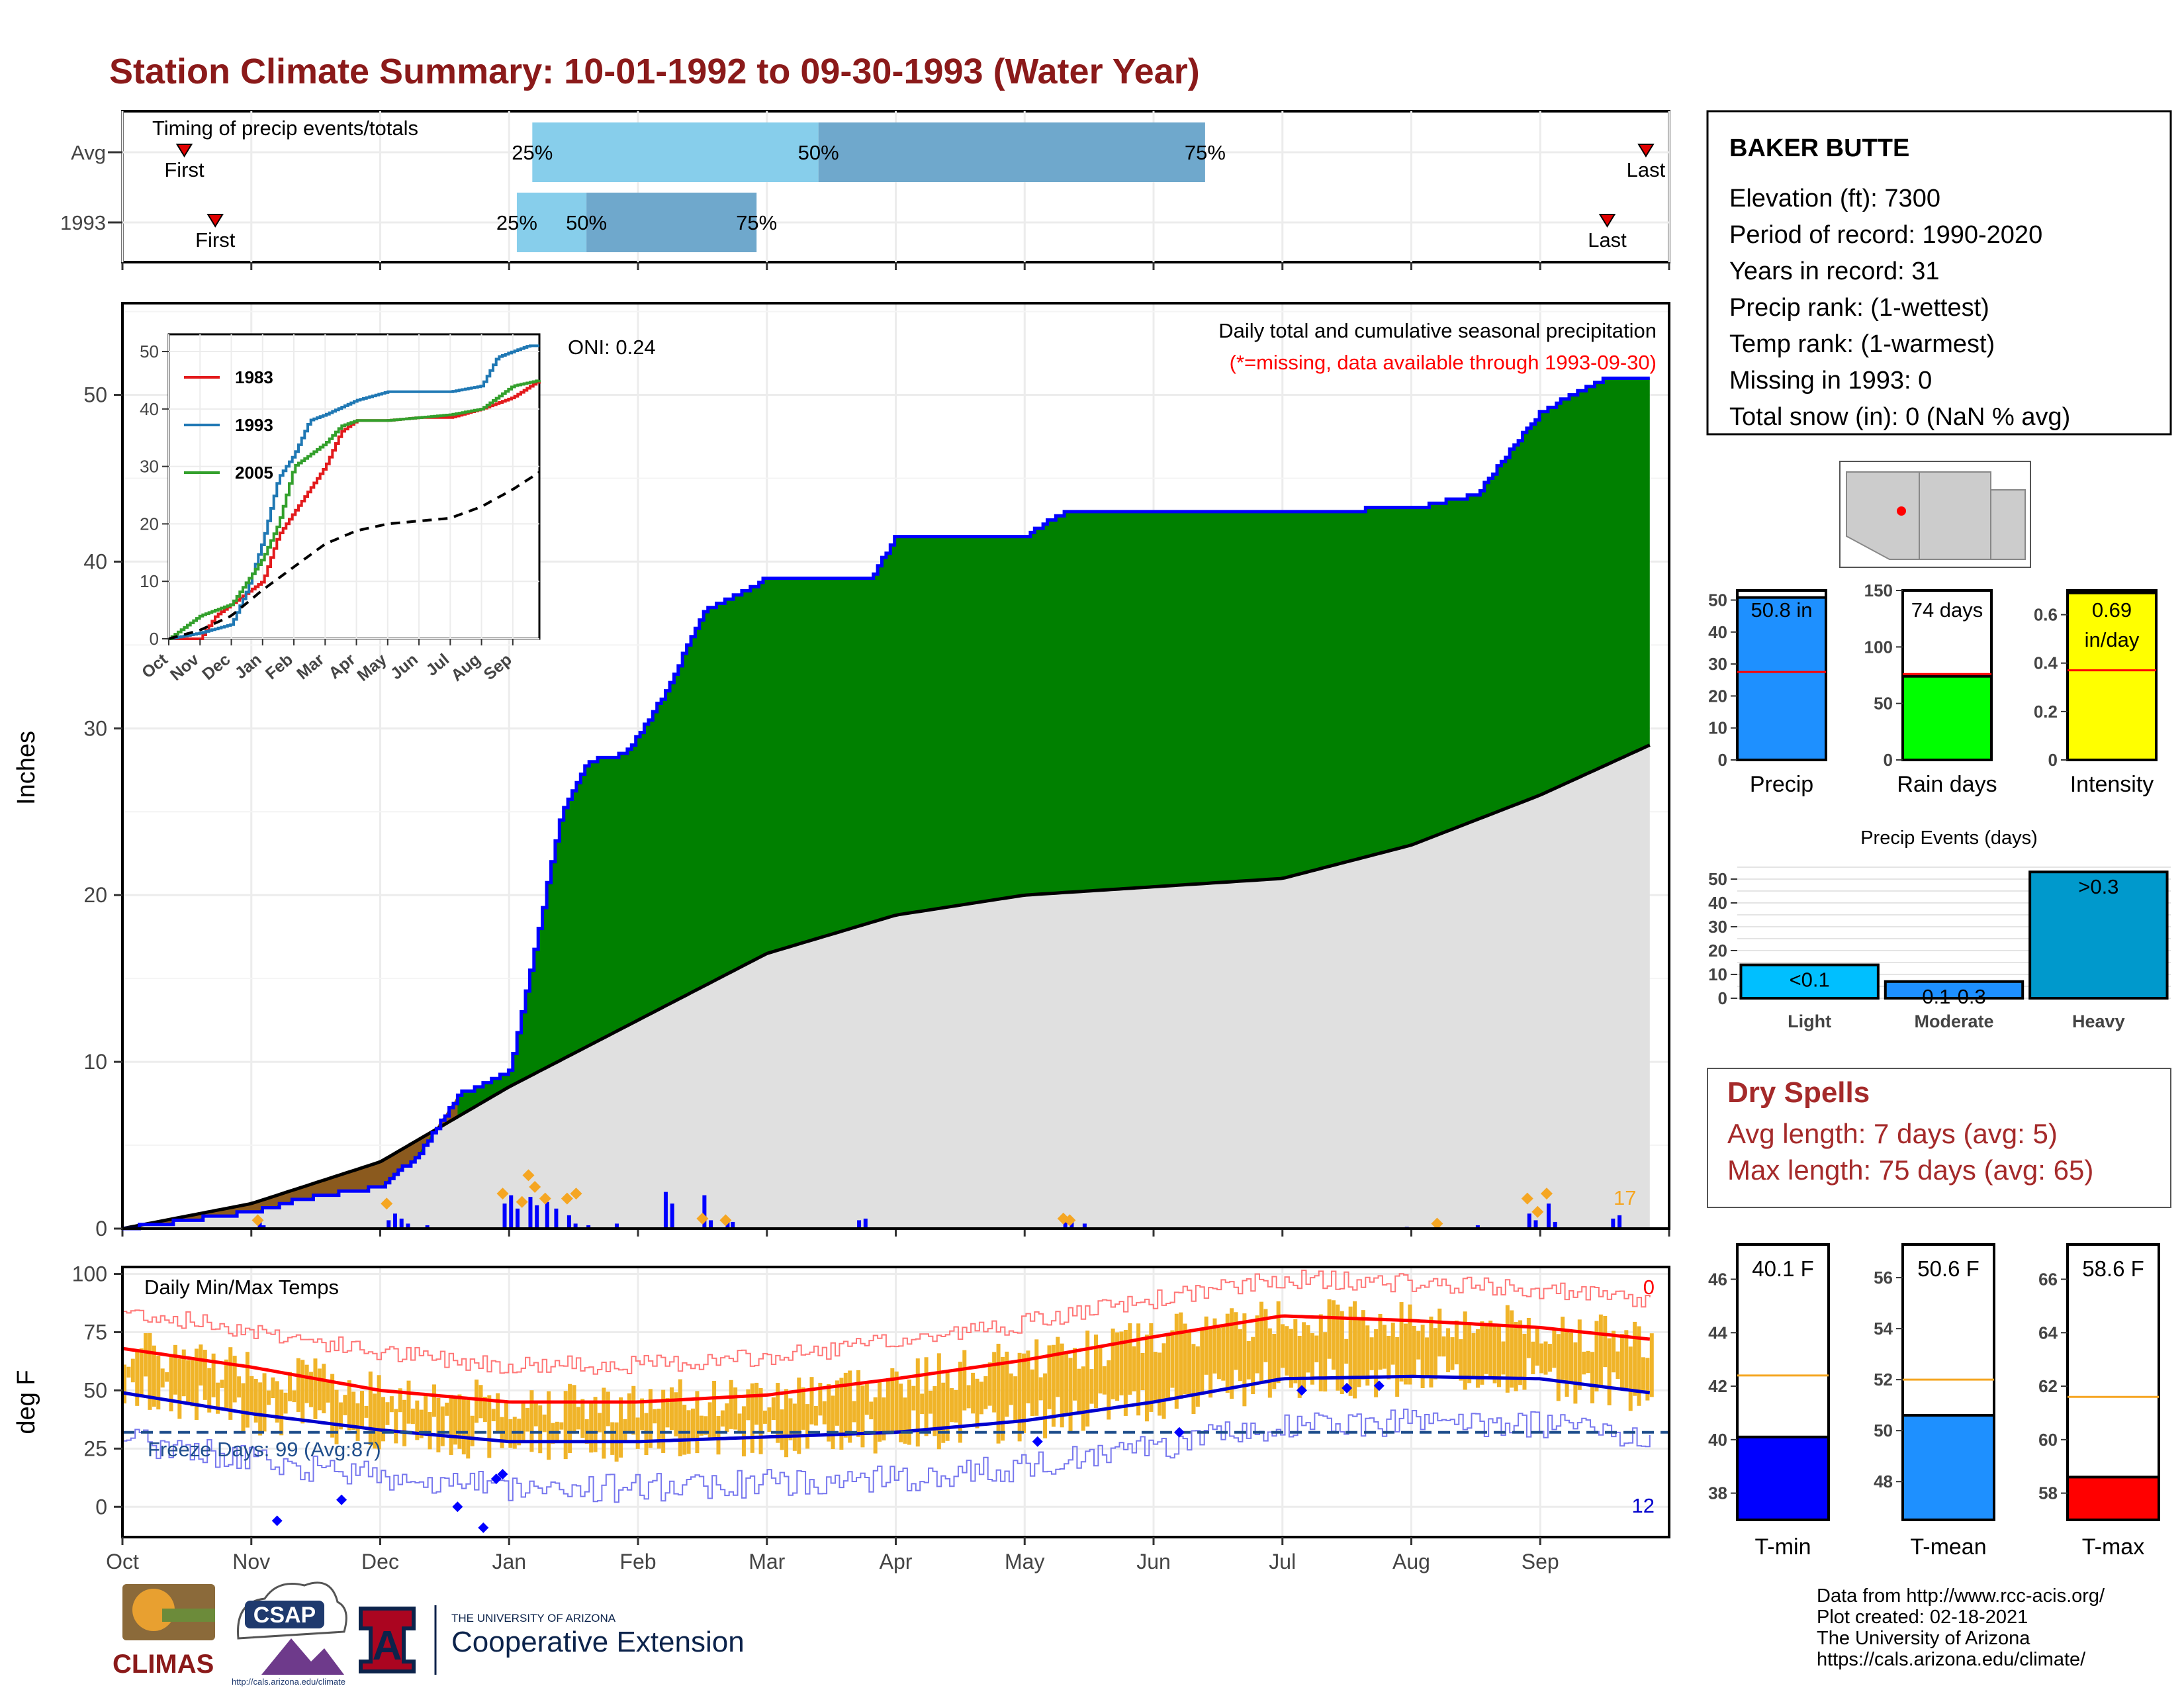  I want to click on tempbar-ytick-label: 44, so click(1718, 1332).